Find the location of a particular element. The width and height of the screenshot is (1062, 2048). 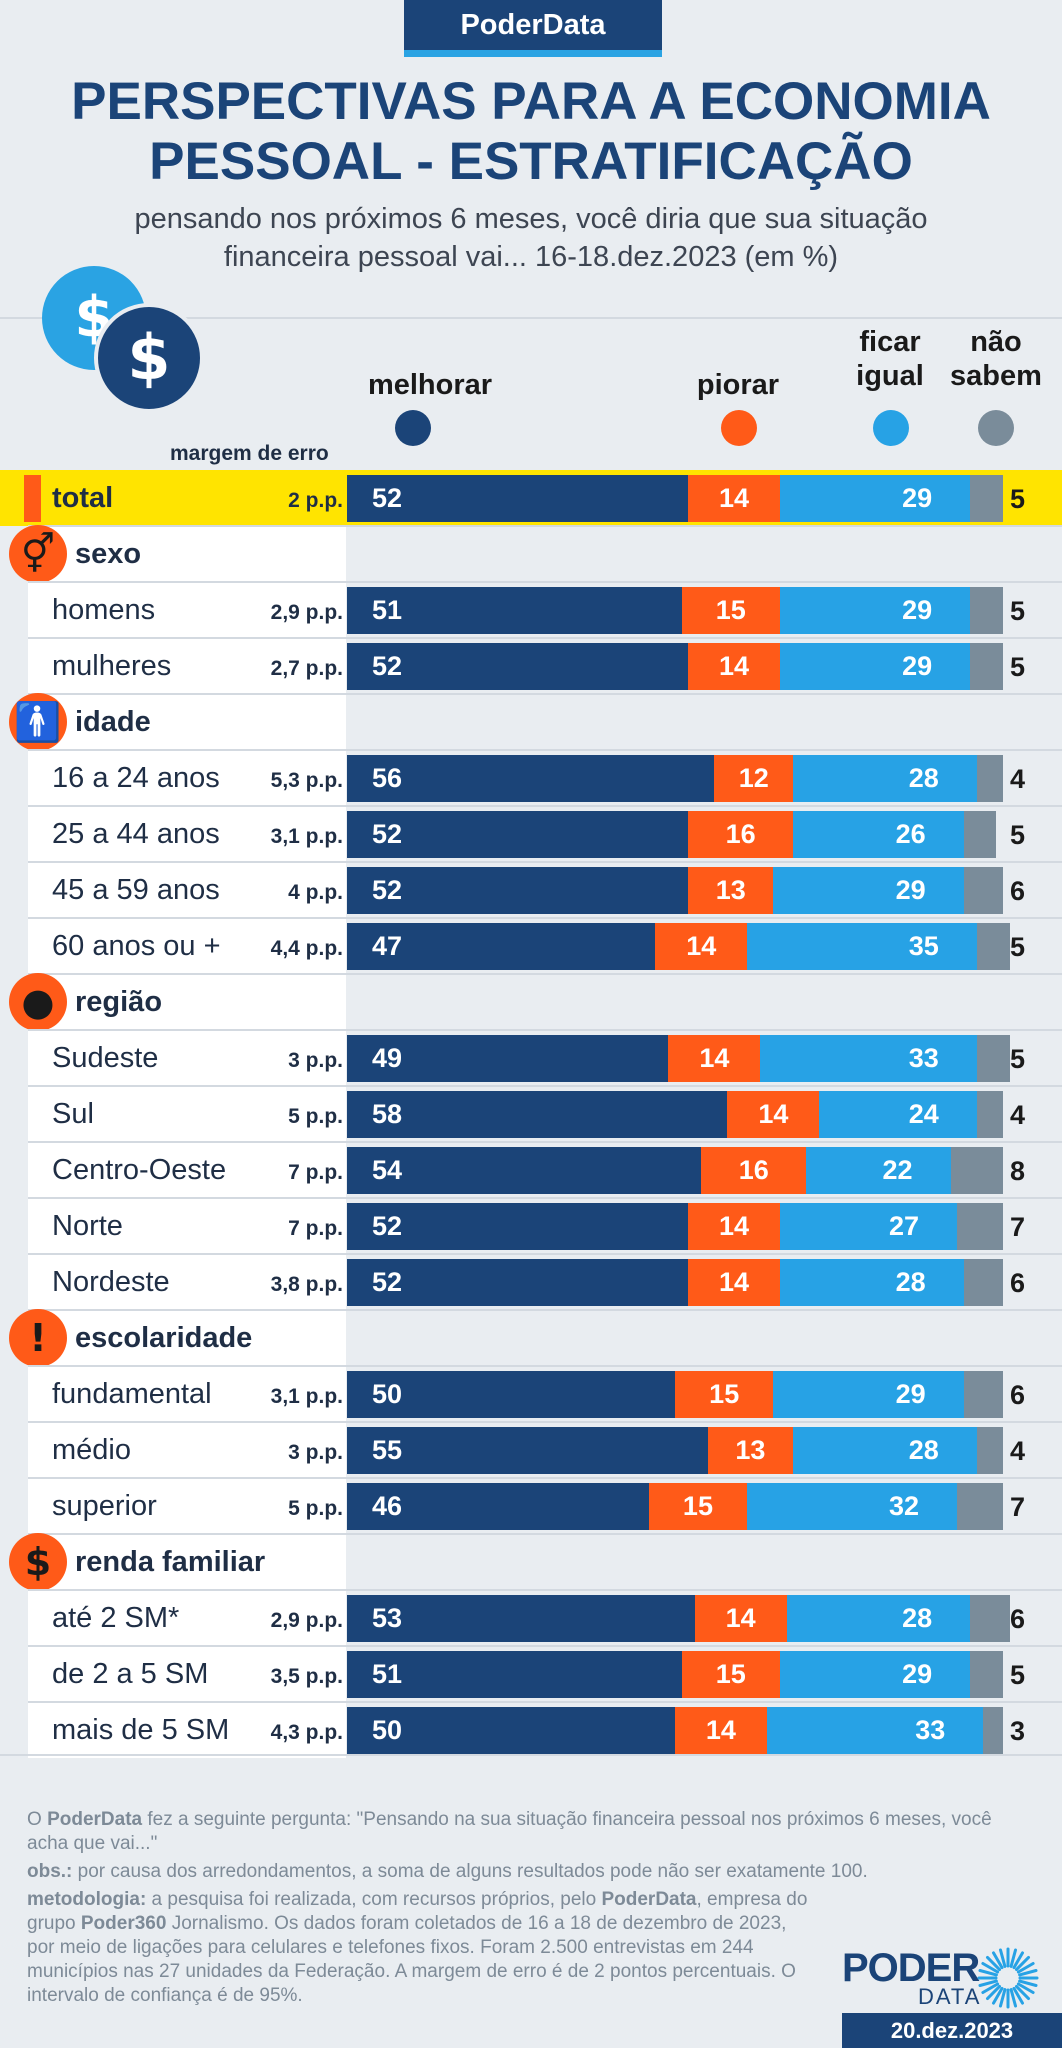

row-label: de 2 a 5 SM is located at coordinates (130, 1674).